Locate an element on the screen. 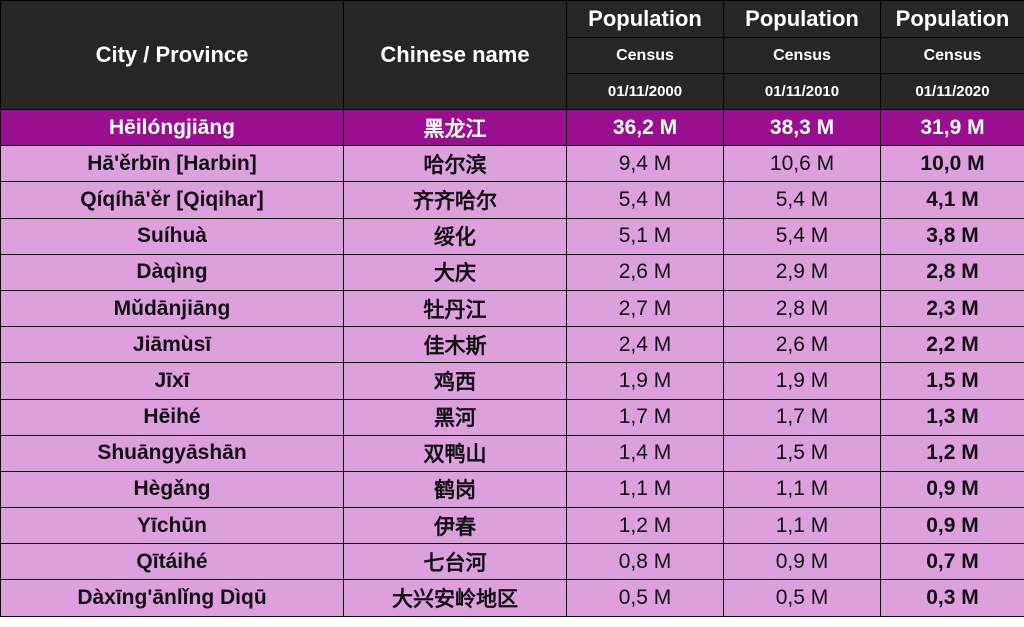 The image size is (1024, 627). table-row: Suíhuà 绥化 5,1 M 5,4 M 3,8 M is located at coordinates (512, 236).